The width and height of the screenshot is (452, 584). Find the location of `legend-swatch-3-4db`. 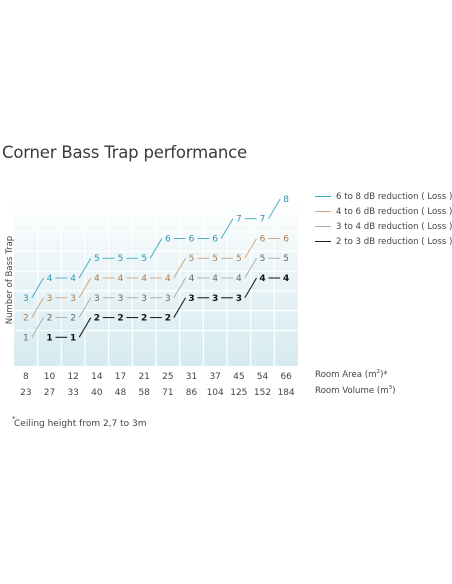

legend-swatch-3-4db is located at coordinates (323, 226).